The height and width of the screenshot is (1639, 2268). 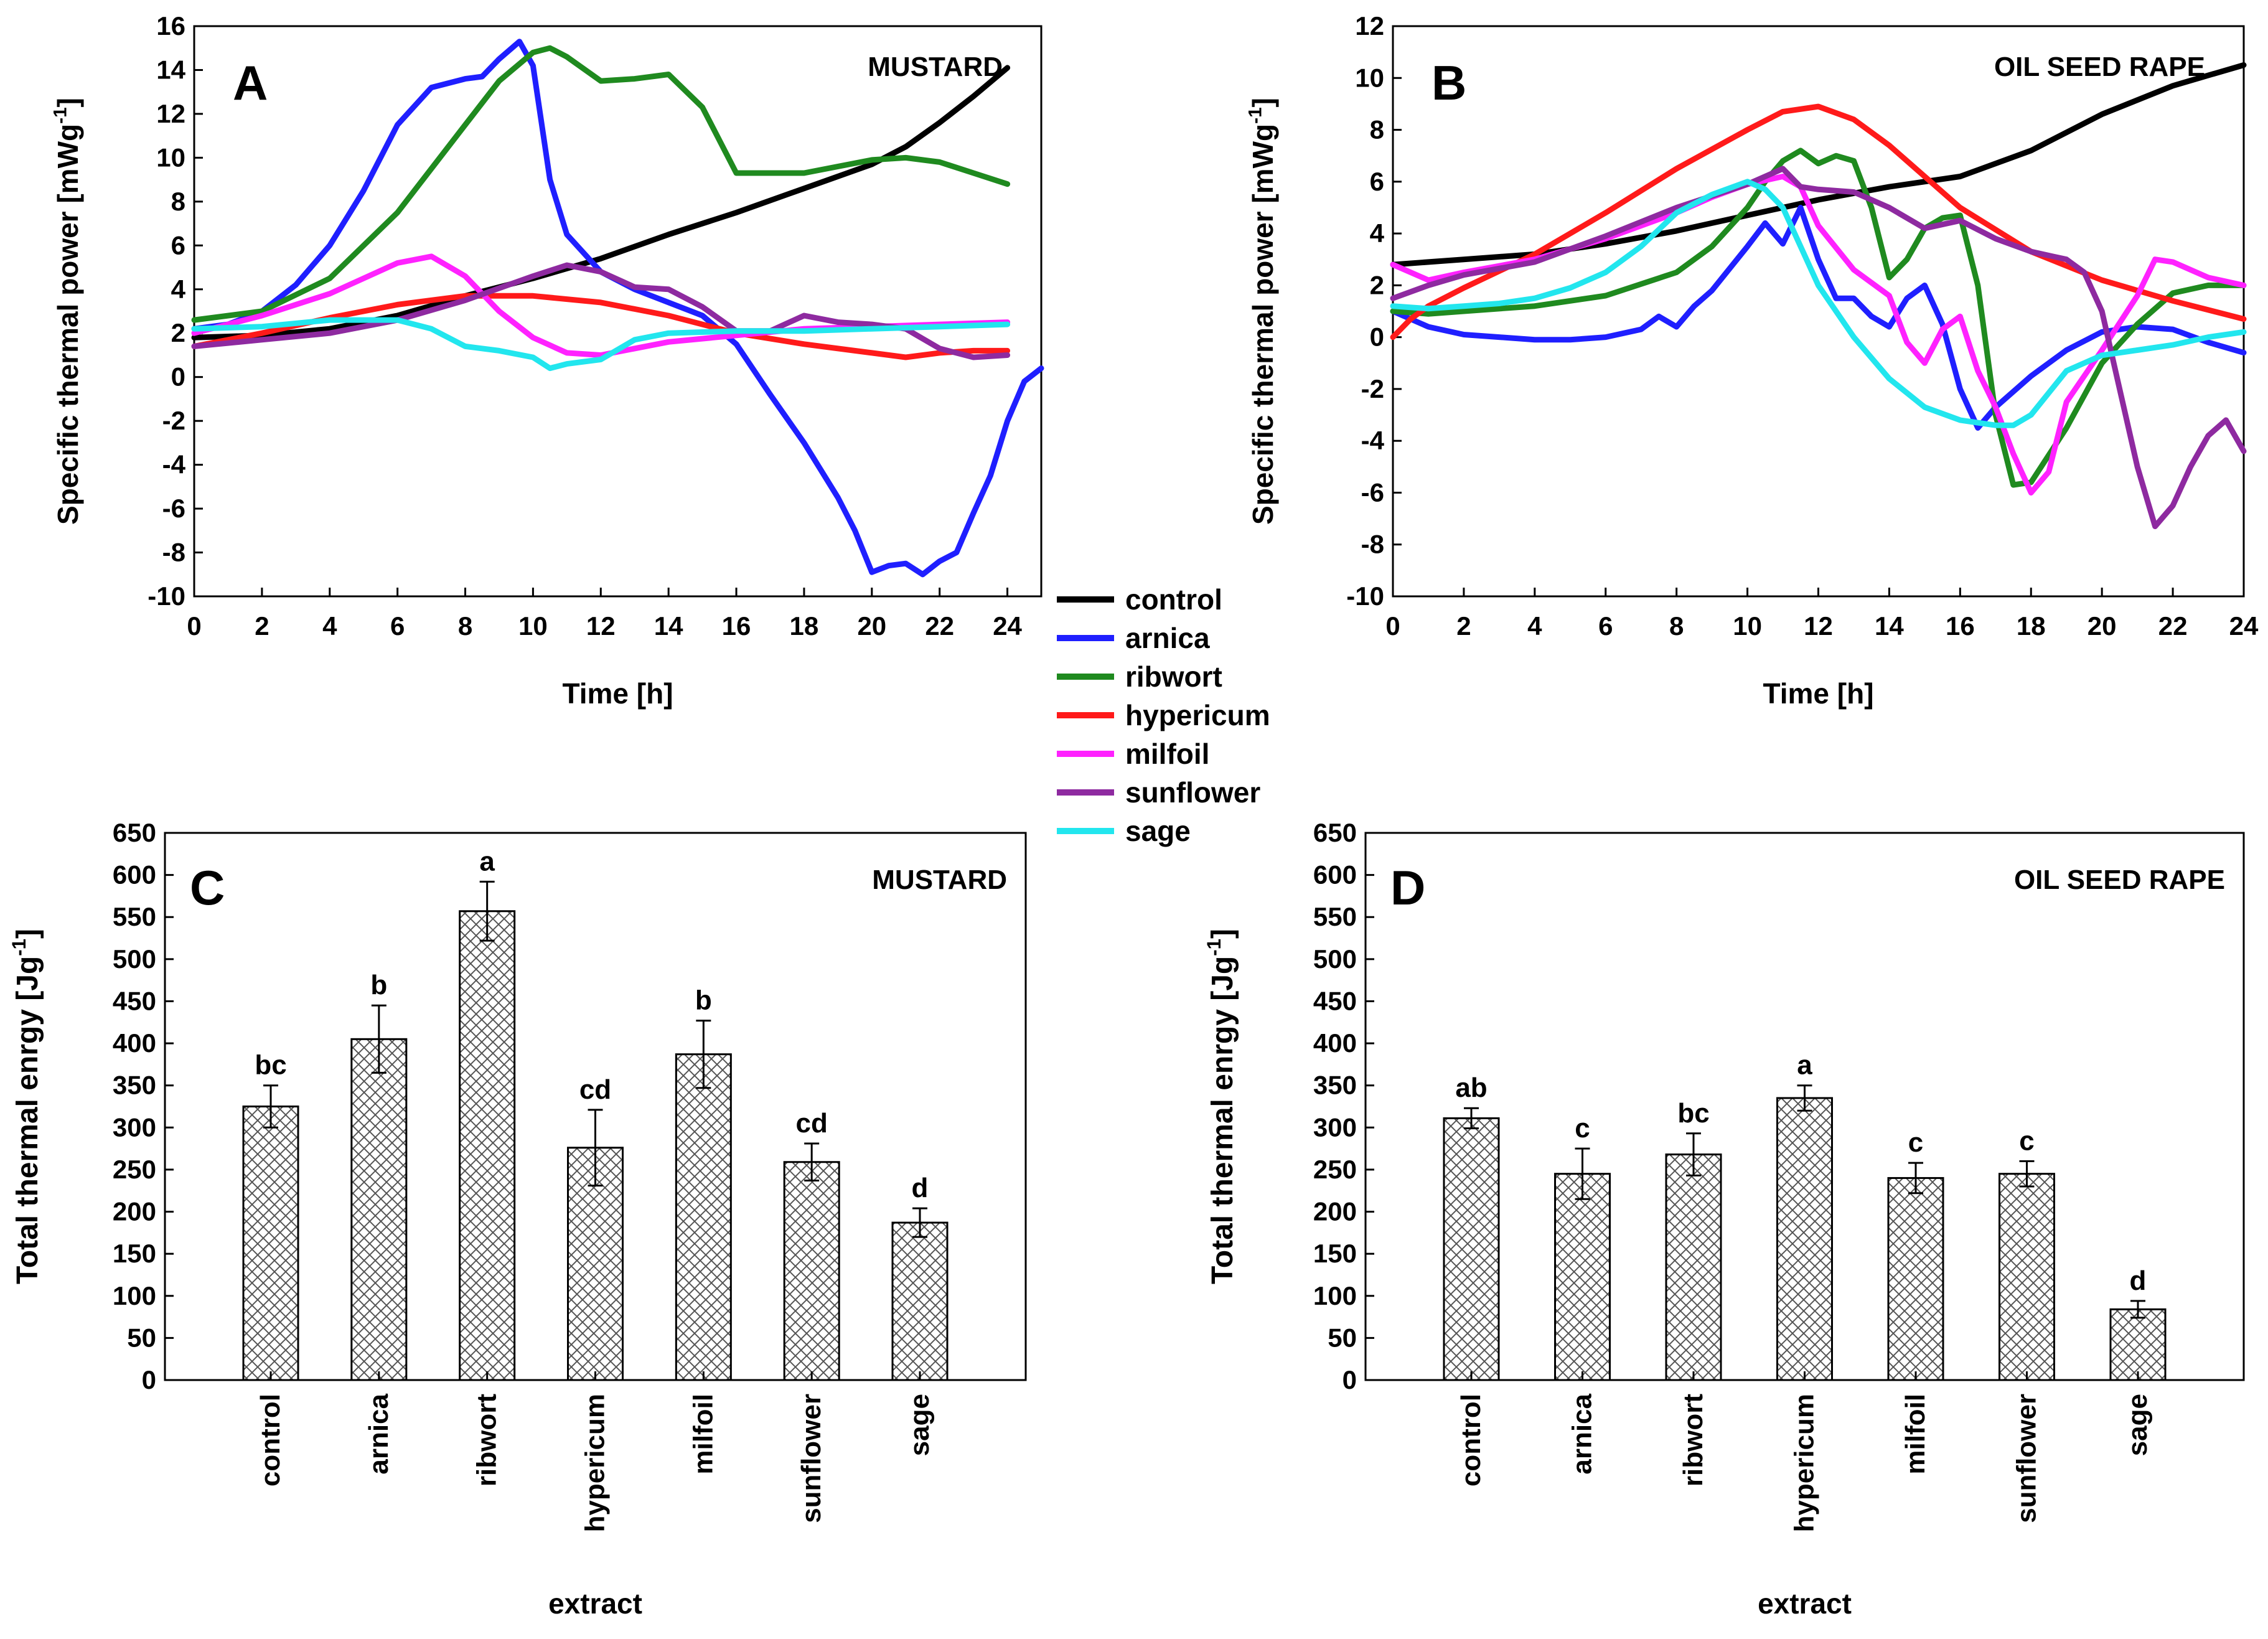 What do you see at coordinates (1335, 1253) in the screenshot?
I see `y-tick-label: 150` at bounding box center [1335, 1253].